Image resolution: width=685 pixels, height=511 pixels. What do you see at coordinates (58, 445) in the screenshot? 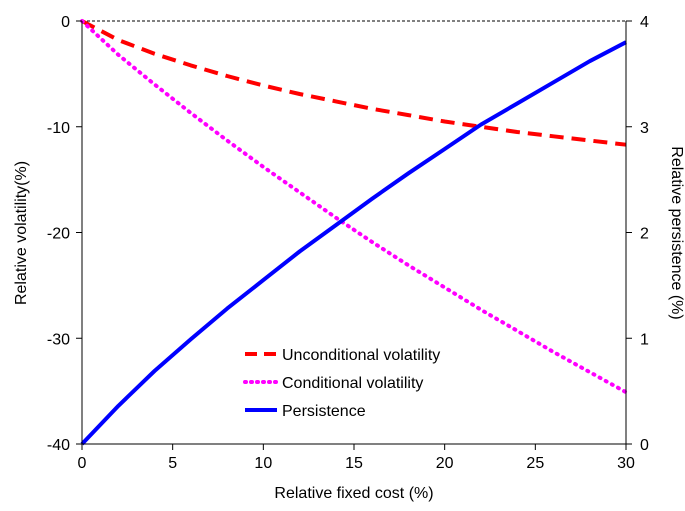
I see `y-left-tick-label: -40` at bounding box center [58, 445].